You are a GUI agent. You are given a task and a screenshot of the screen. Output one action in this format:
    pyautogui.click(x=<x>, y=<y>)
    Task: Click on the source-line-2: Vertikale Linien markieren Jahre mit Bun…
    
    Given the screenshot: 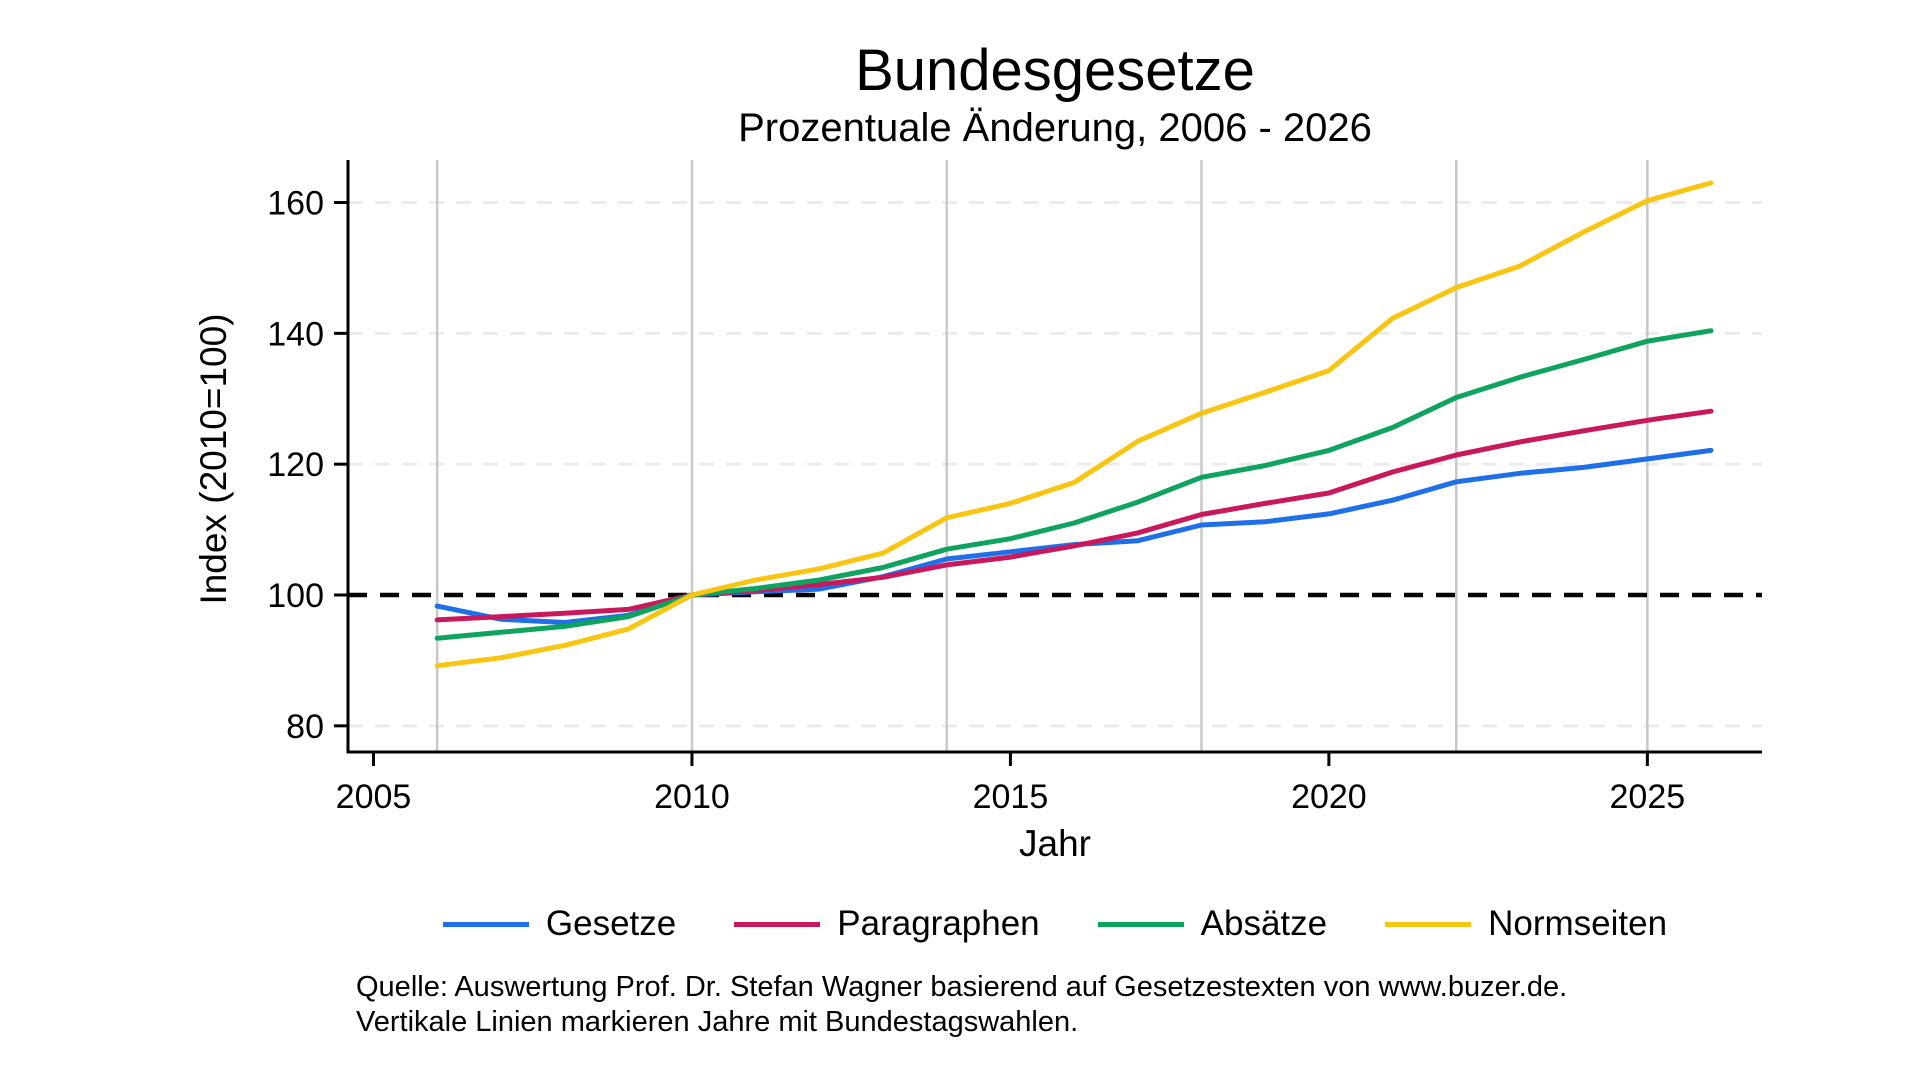 What is the action you would take?
    pyautogui.click(x=717, y=1022)
    